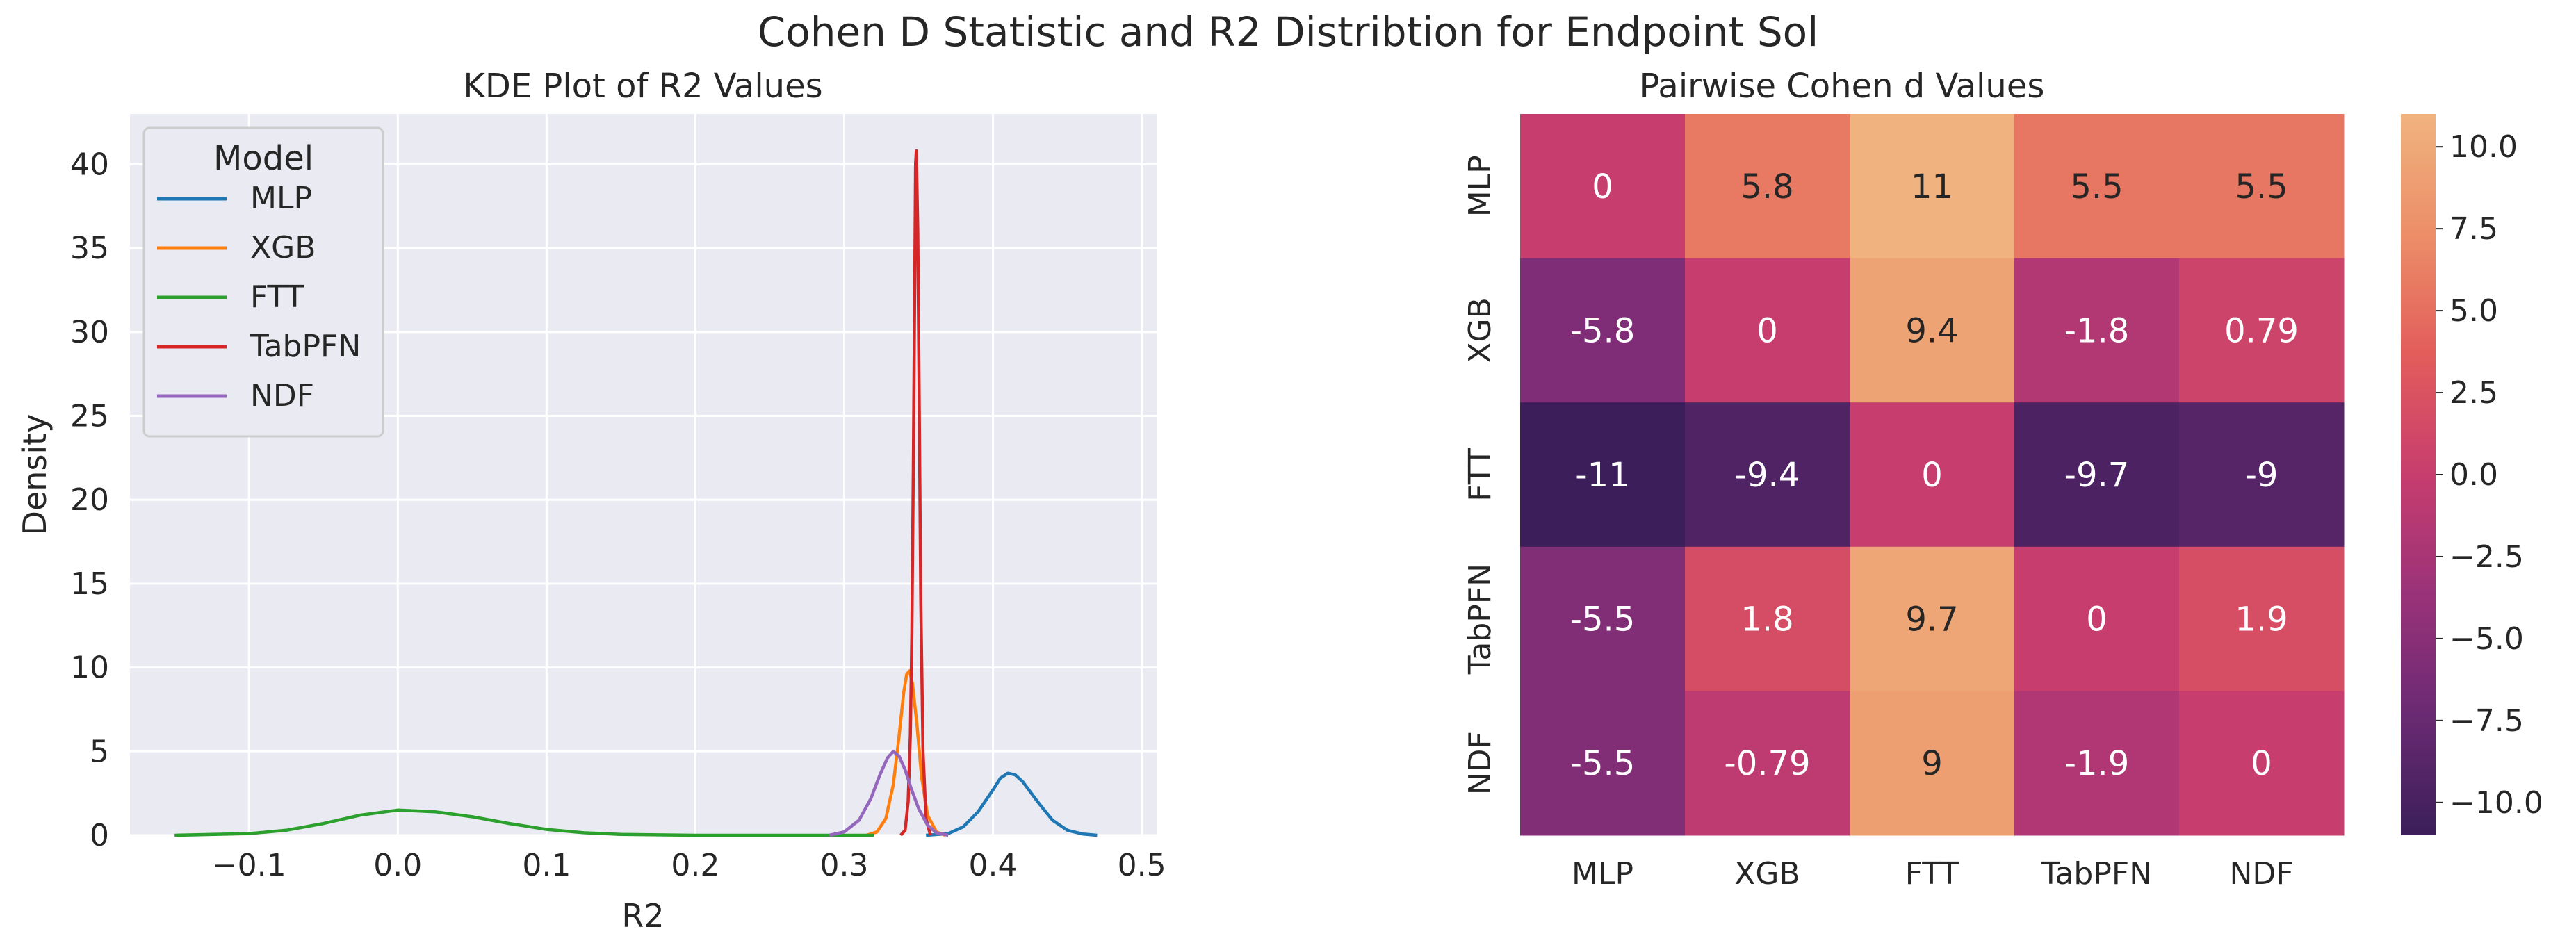 This screenshot has height=952, width=2576. I want to click on heatmap-cell-label: 1.8, so click(1767, 619).